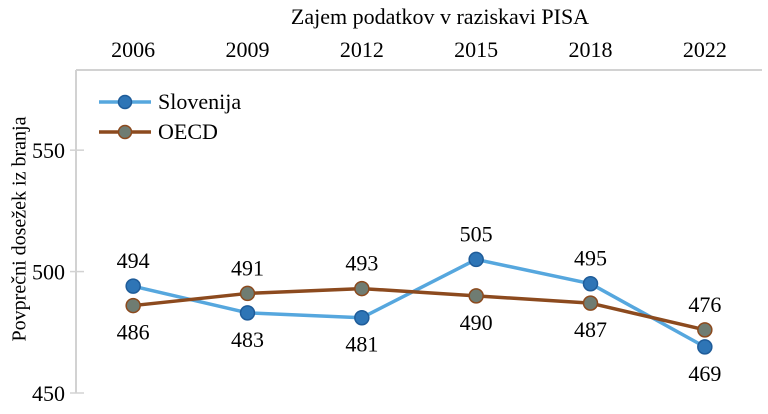 The width and height of the screenshot is (768, 414). I want to click on data-label-slovenija: 483, so click(247, 339).